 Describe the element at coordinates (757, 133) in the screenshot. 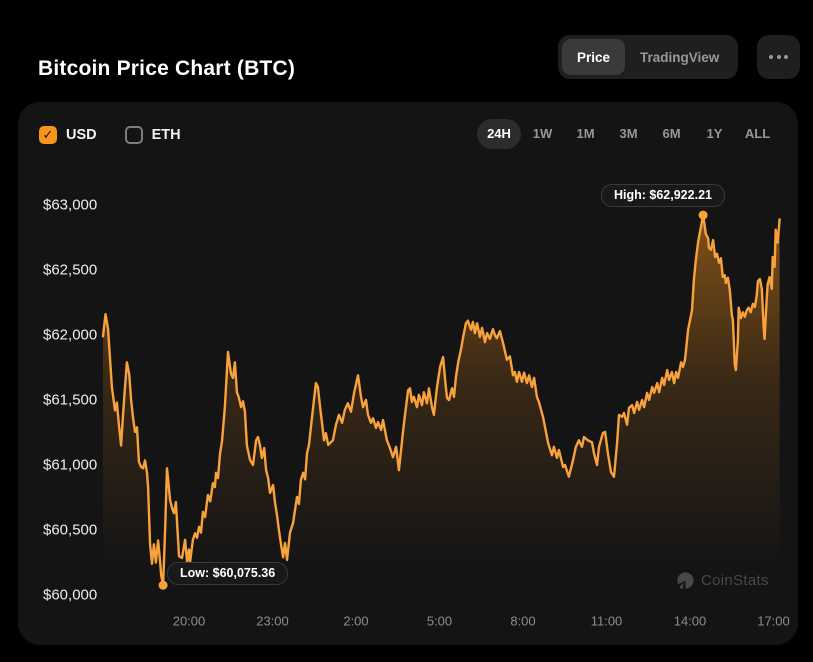

I see `range-option-all: ALL` at that location.